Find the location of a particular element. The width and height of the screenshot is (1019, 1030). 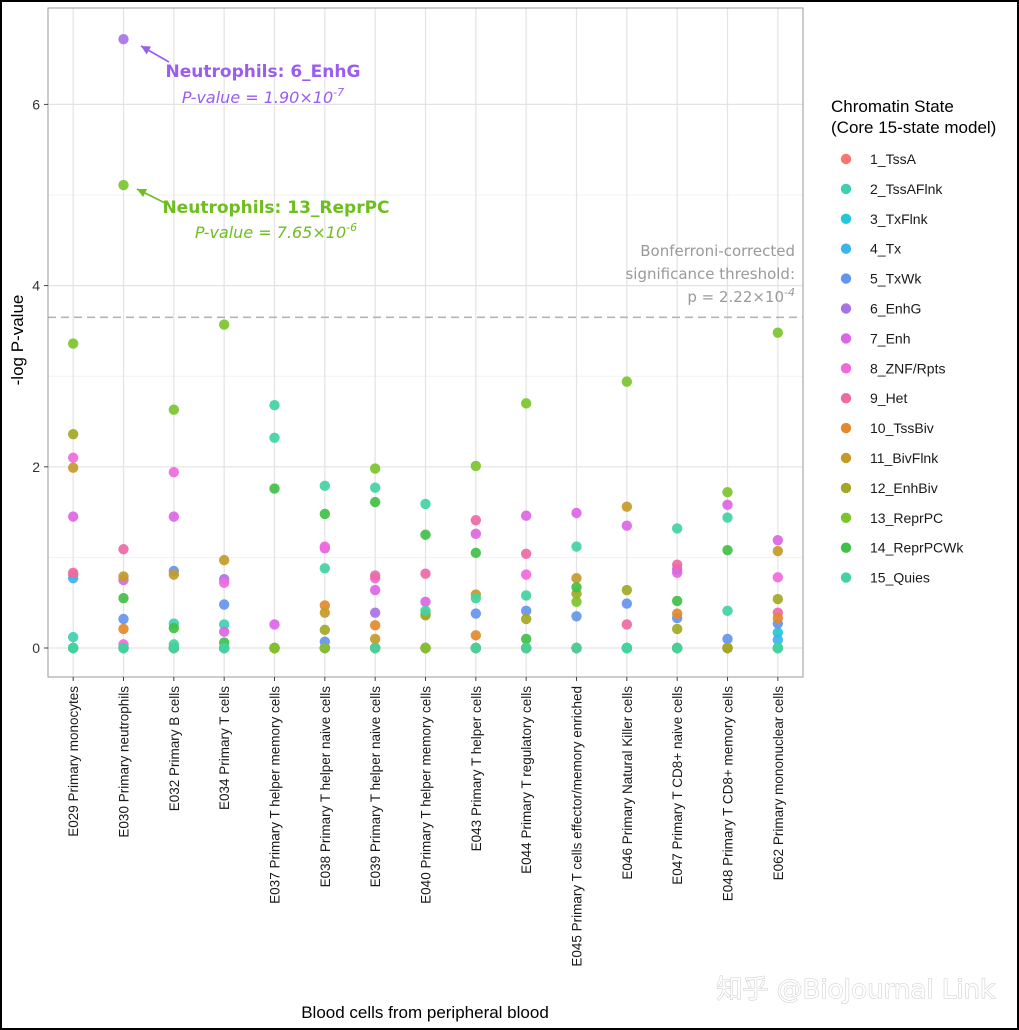

annotation-p-exponent: -7 is located at coordinates (338, 92).